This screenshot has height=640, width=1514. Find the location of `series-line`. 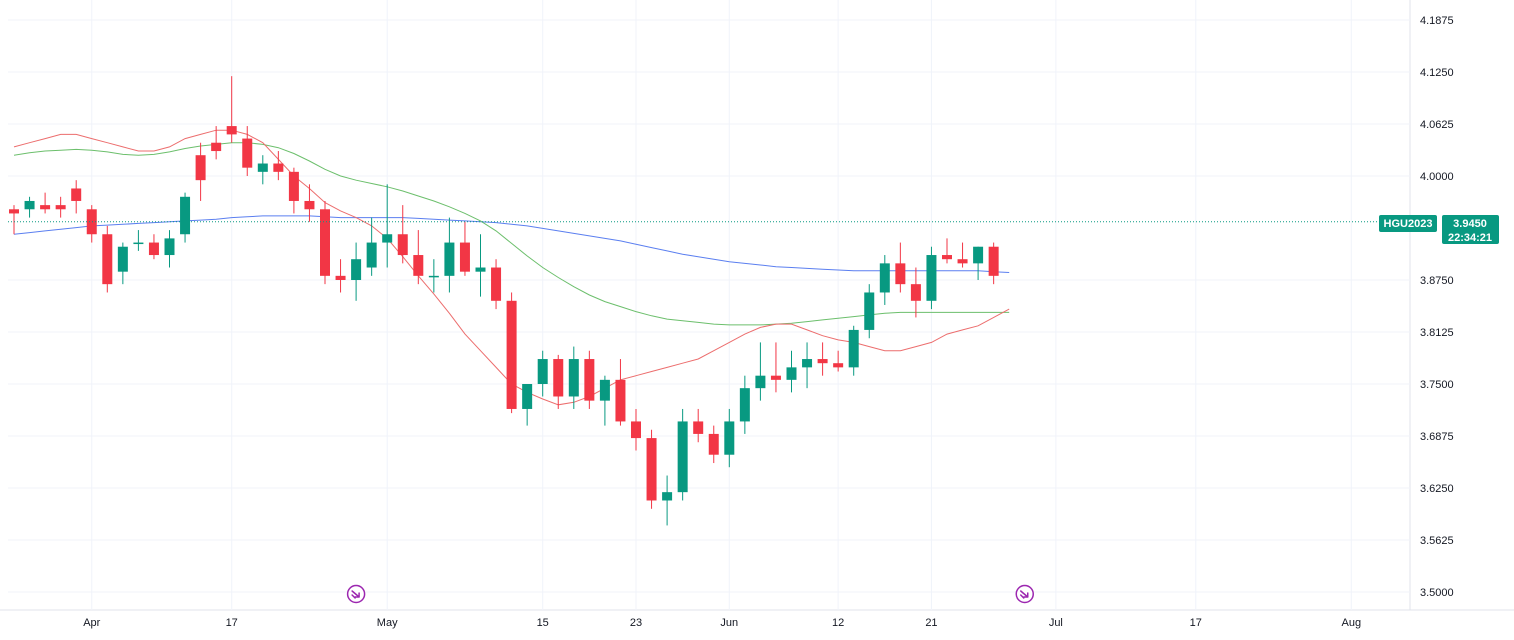

series-line is located at coordinates (511, 244).